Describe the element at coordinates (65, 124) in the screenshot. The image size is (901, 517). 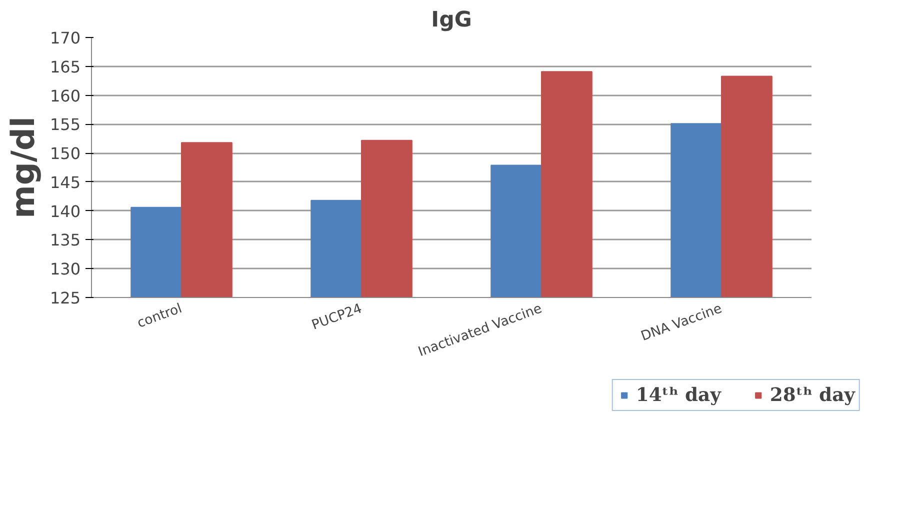
I see `y-tick-label: 155` at that location.